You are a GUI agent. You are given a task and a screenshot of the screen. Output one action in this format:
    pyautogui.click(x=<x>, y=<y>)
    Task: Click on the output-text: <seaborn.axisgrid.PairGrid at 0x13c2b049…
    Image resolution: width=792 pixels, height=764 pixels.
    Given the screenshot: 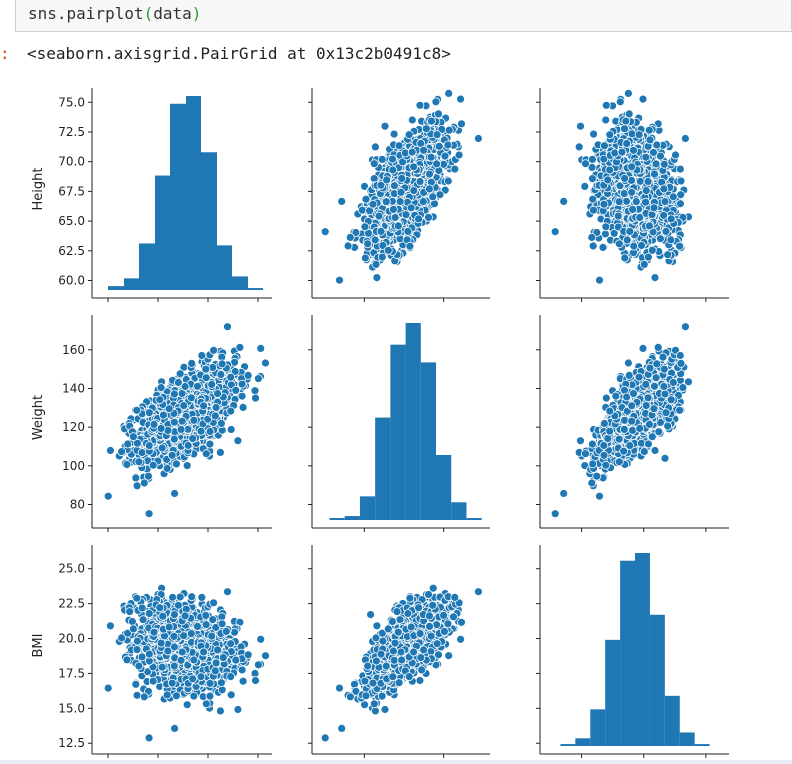 What is the action you would take?
    pyautogui.click(x=239, y=53)
    